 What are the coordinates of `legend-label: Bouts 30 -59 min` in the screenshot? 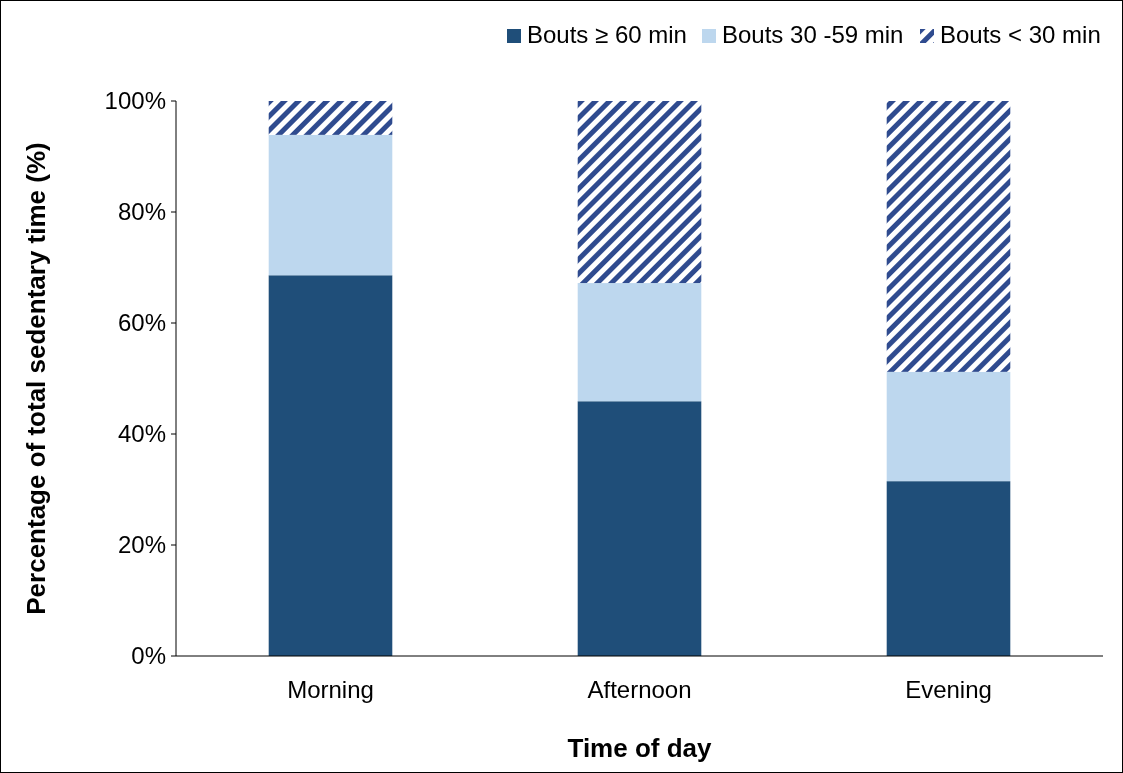 It's located at (813, 34).